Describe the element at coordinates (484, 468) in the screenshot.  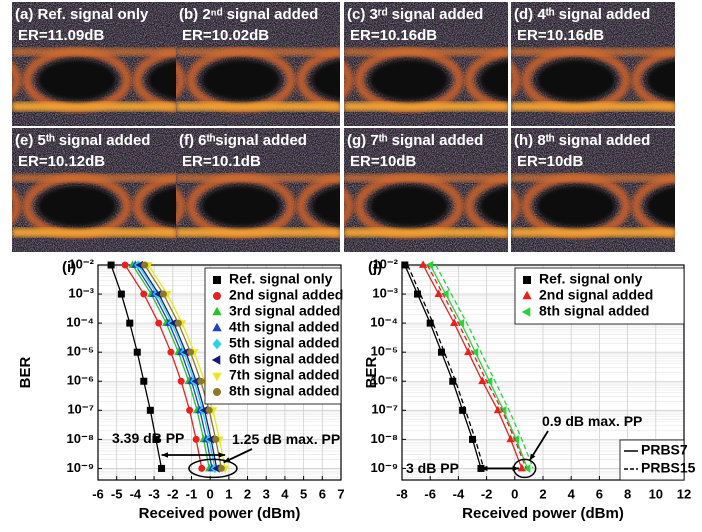
I see `arrow-head` at that location.